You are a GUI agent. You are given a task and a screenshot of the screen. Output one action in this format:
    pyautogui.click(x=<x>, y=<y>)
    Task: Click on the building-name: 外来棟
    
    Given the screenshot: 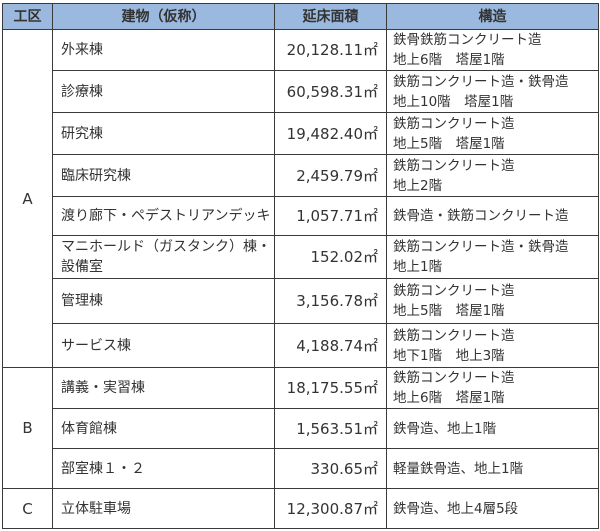 What is the action you would take?
    pyautogui.click(x=163, y=50)
    